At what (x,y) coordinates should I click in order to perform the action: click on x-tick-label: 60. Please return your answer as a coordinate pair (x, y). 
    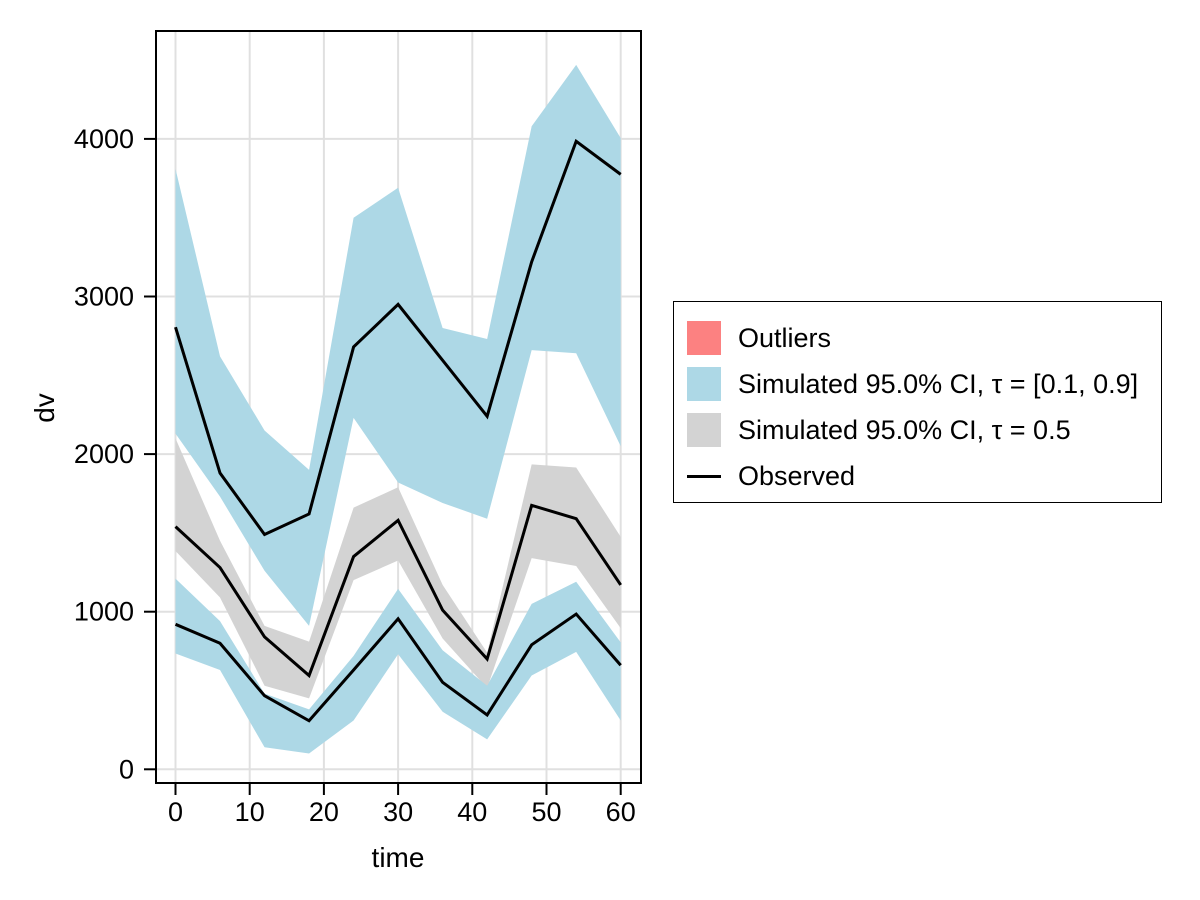
    Looking at the image, I should click on (621, 812).